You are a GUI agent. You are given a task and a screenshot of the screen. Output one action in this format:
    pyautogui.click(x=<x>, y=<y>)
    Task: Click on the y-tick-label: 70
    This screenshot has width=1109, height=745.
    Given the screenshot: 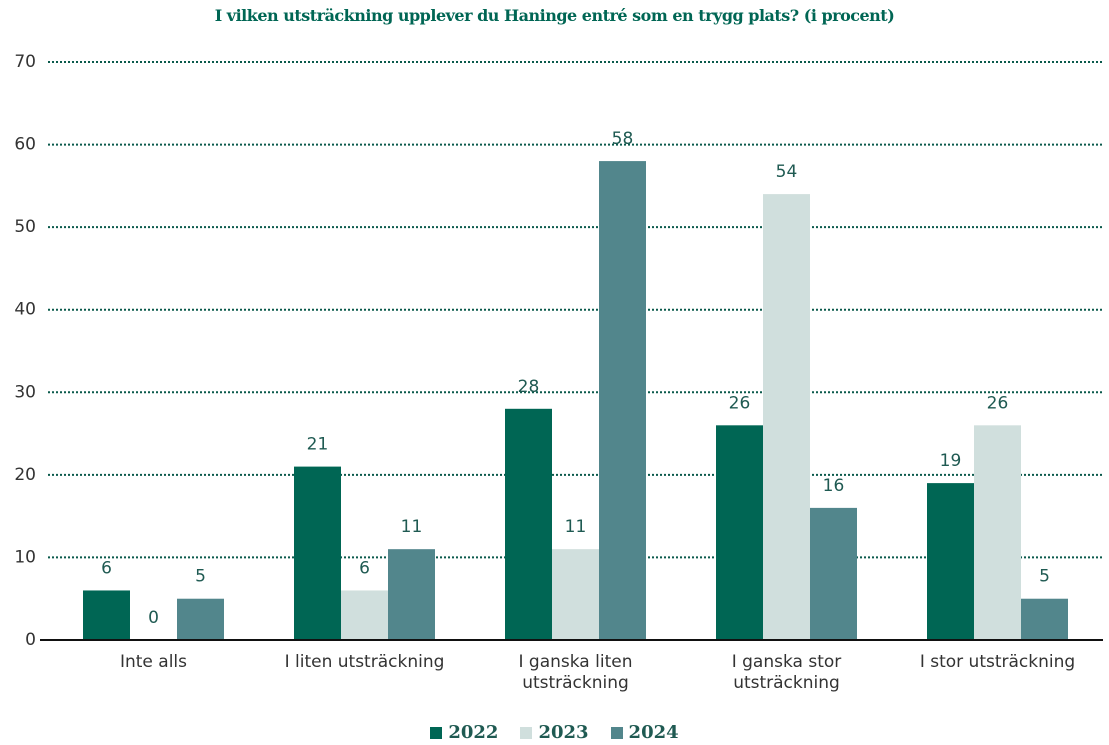 What is the action you would take?
    pyautogui.click(x=25, y=62)
    